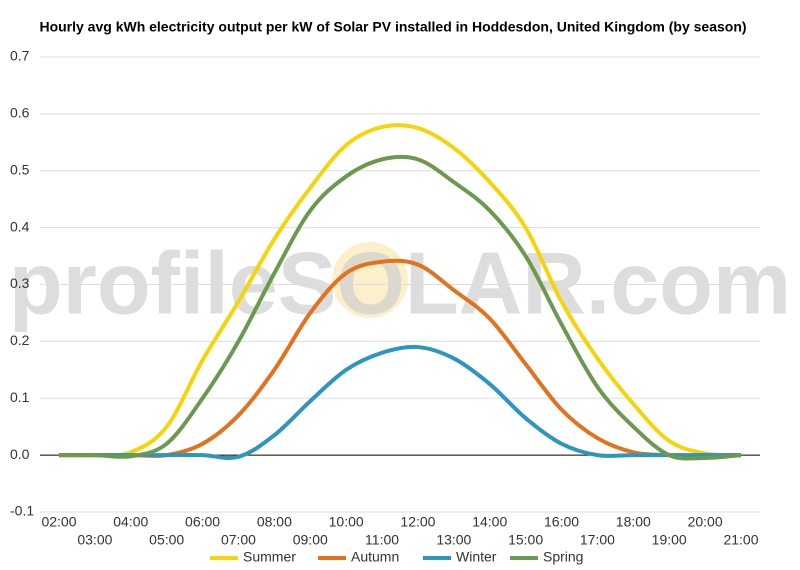 Image resolution: width=800 pixels, height=570 pixels. I want to click on x-tick-label: 02:00, so click(58, 522).